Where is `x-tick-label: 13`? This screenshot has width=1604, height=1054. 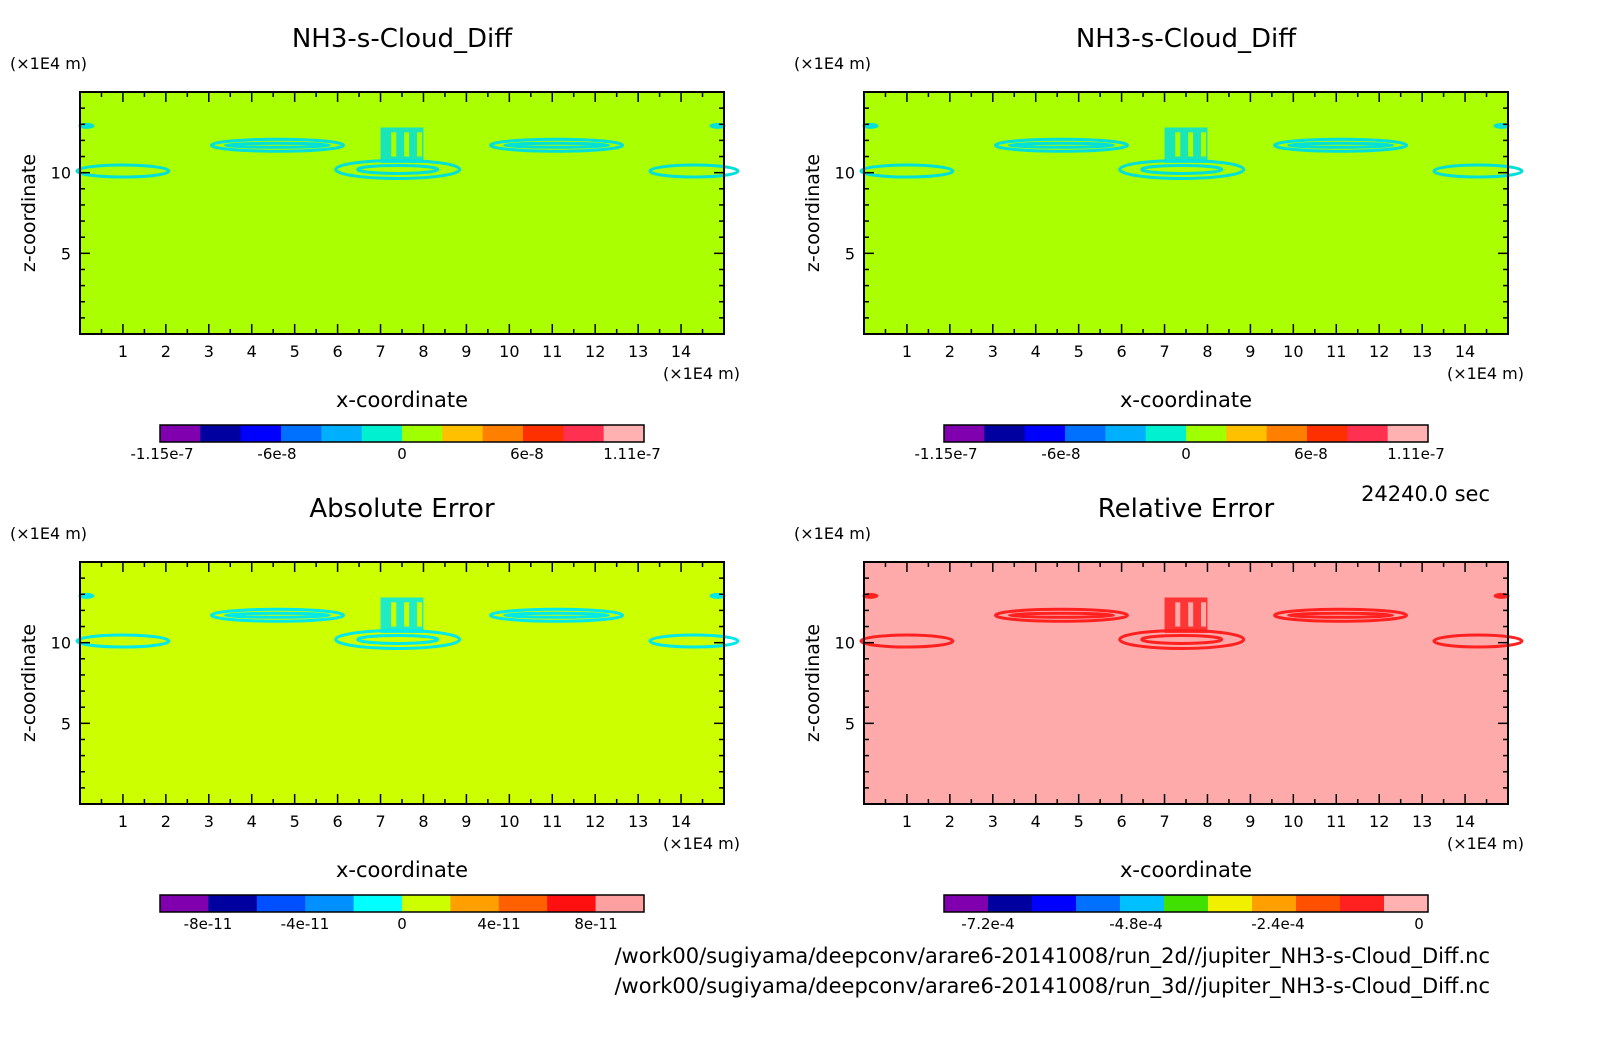 x-tick-label: 13 is located at coordinates (638, 351).